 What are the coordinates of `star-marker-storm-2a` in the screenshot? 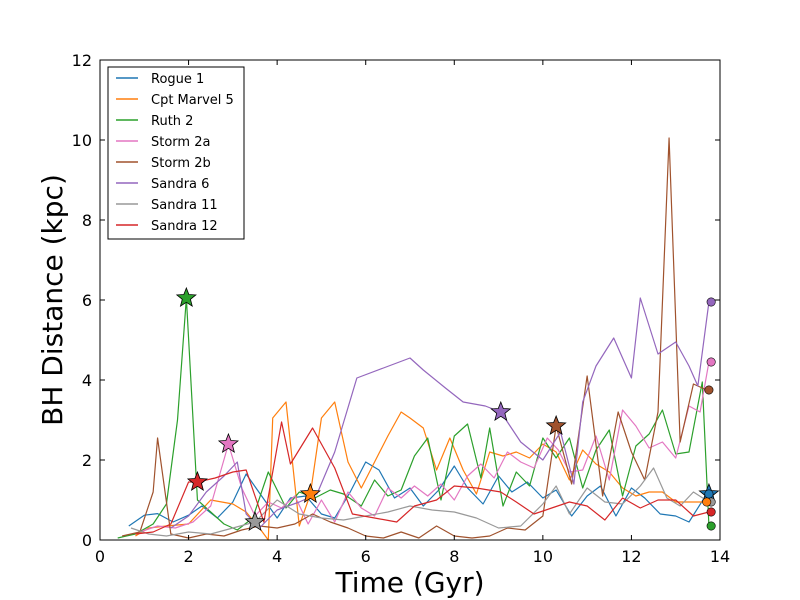 It's located at (228, 442).